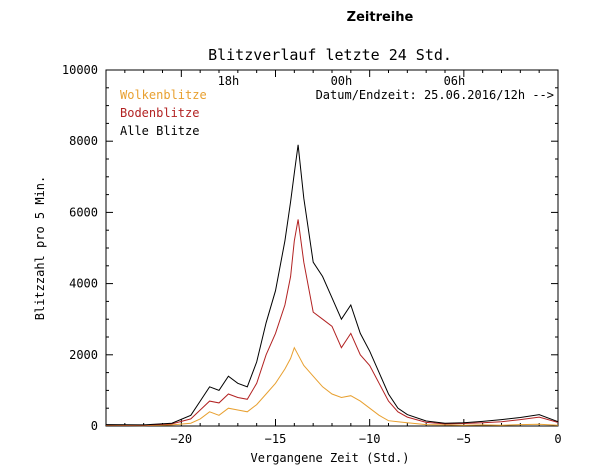  What do you see at coordinates (342, 81) in the screenshot?
I see `top-axis-label: 00h` at bounding box center [342, 81].